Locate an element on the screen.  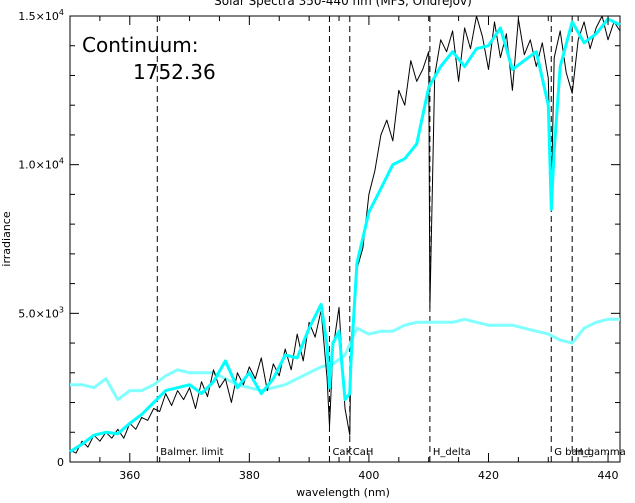
continuum-value: 1752.36 is located at coordinates (174, 72).